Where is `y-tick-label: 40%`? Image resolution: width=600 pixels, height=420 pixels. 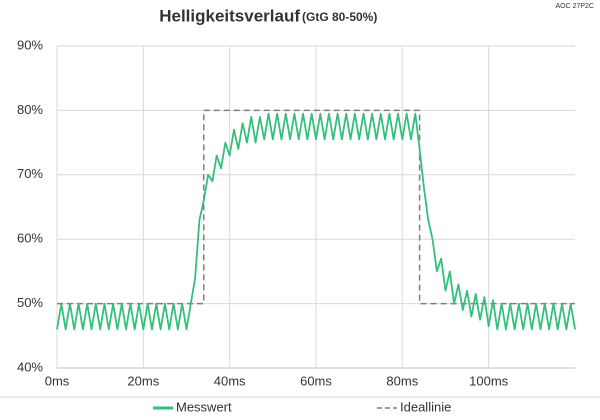 y-tick-label: 40% is located at coordinates (30, 366).